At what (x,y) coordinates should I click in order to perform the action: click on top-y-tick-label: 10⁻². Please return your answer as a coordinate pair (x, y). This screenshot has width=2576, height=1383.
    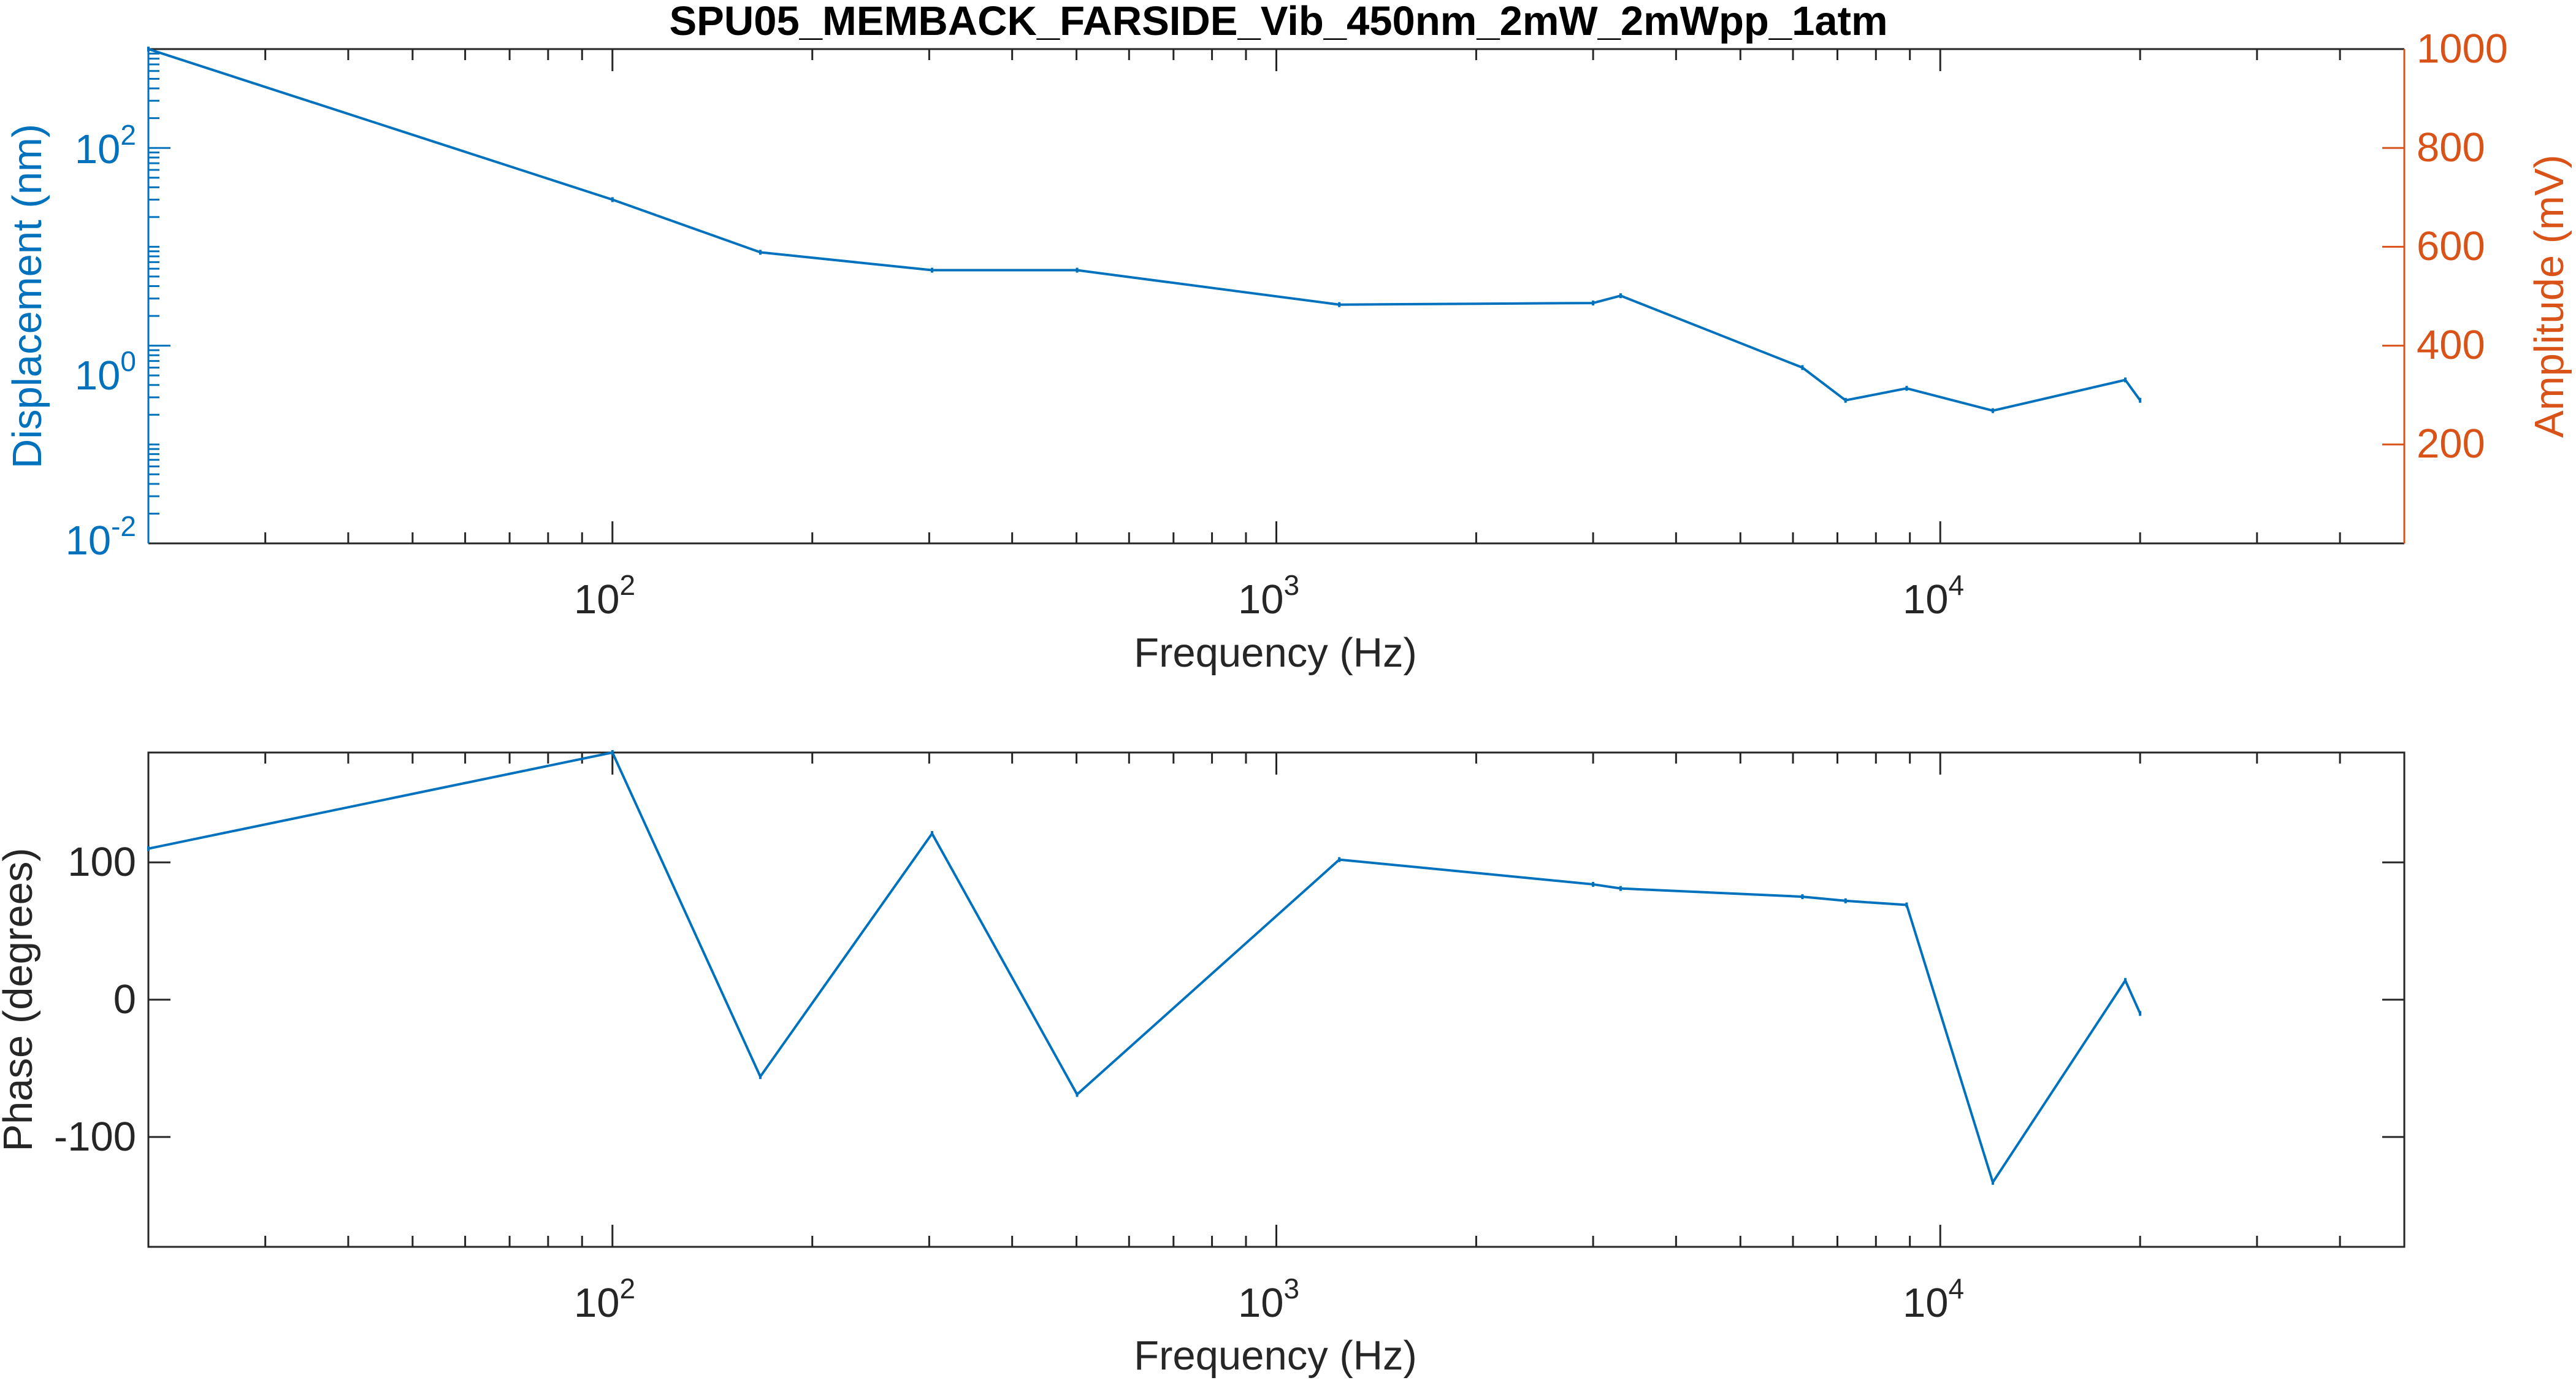
    Looking at the image, I should click on (101, 537).